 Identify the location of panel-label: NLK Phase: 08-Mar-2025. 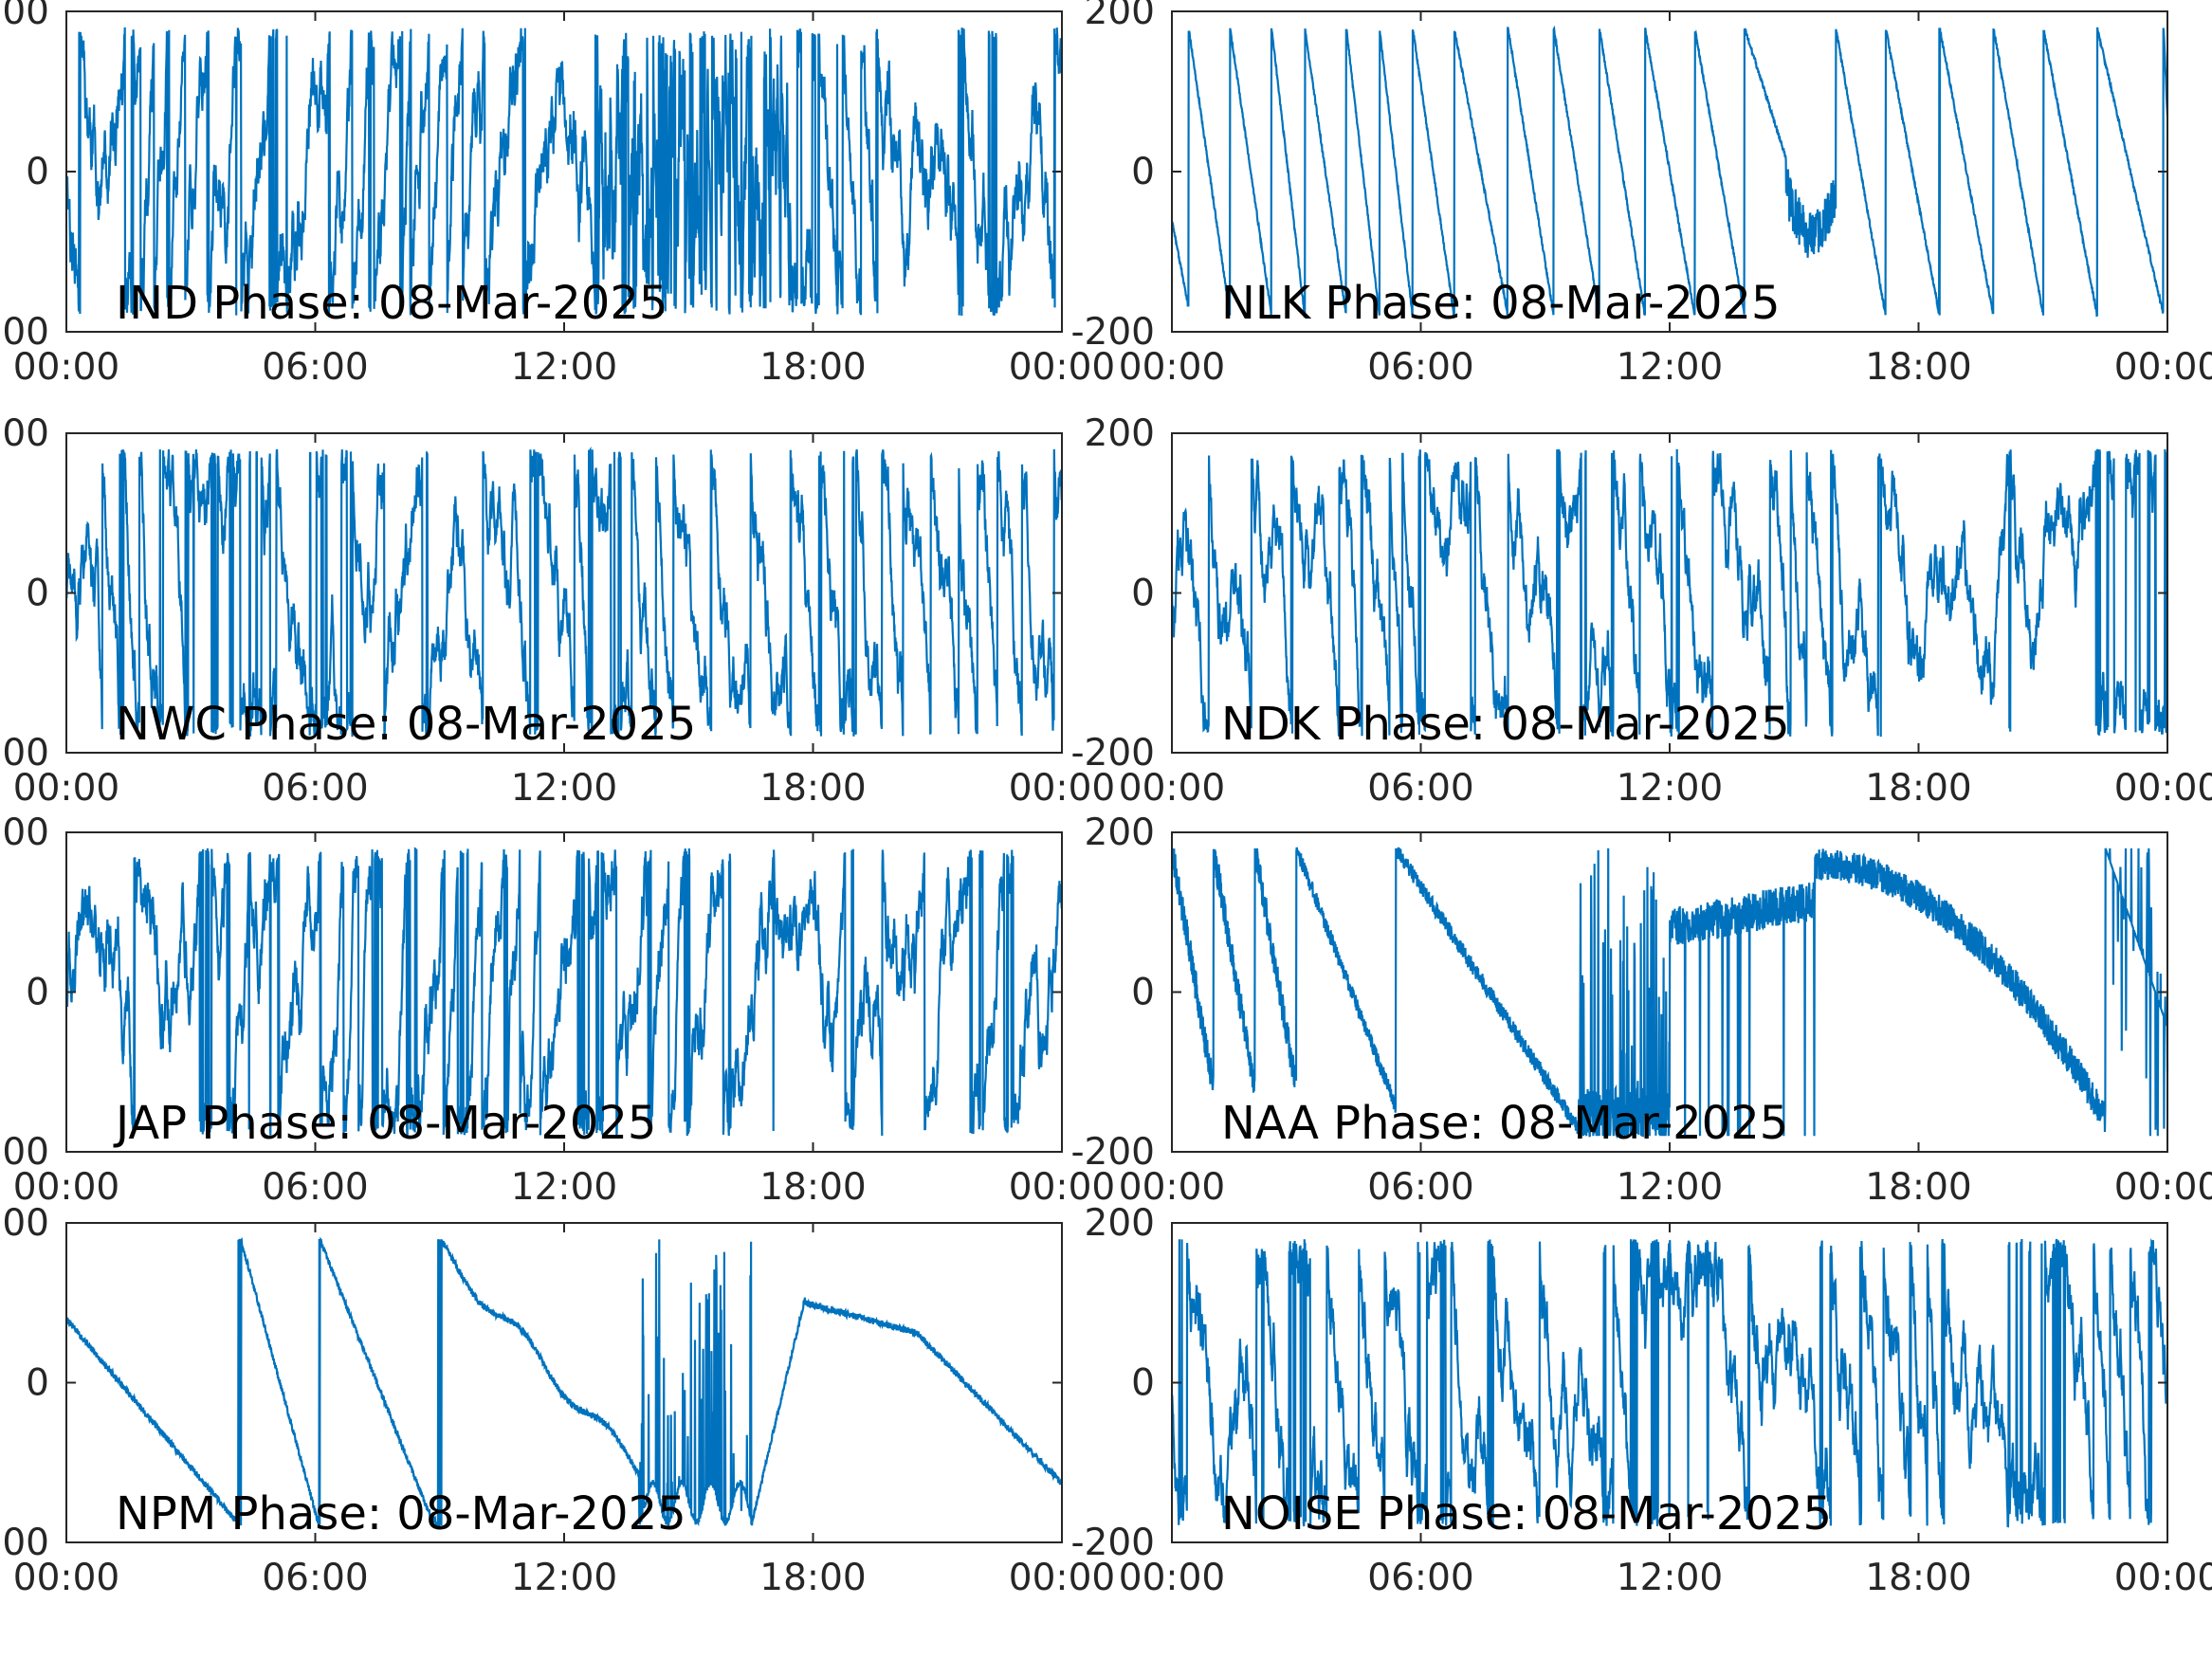
(1501, 303).